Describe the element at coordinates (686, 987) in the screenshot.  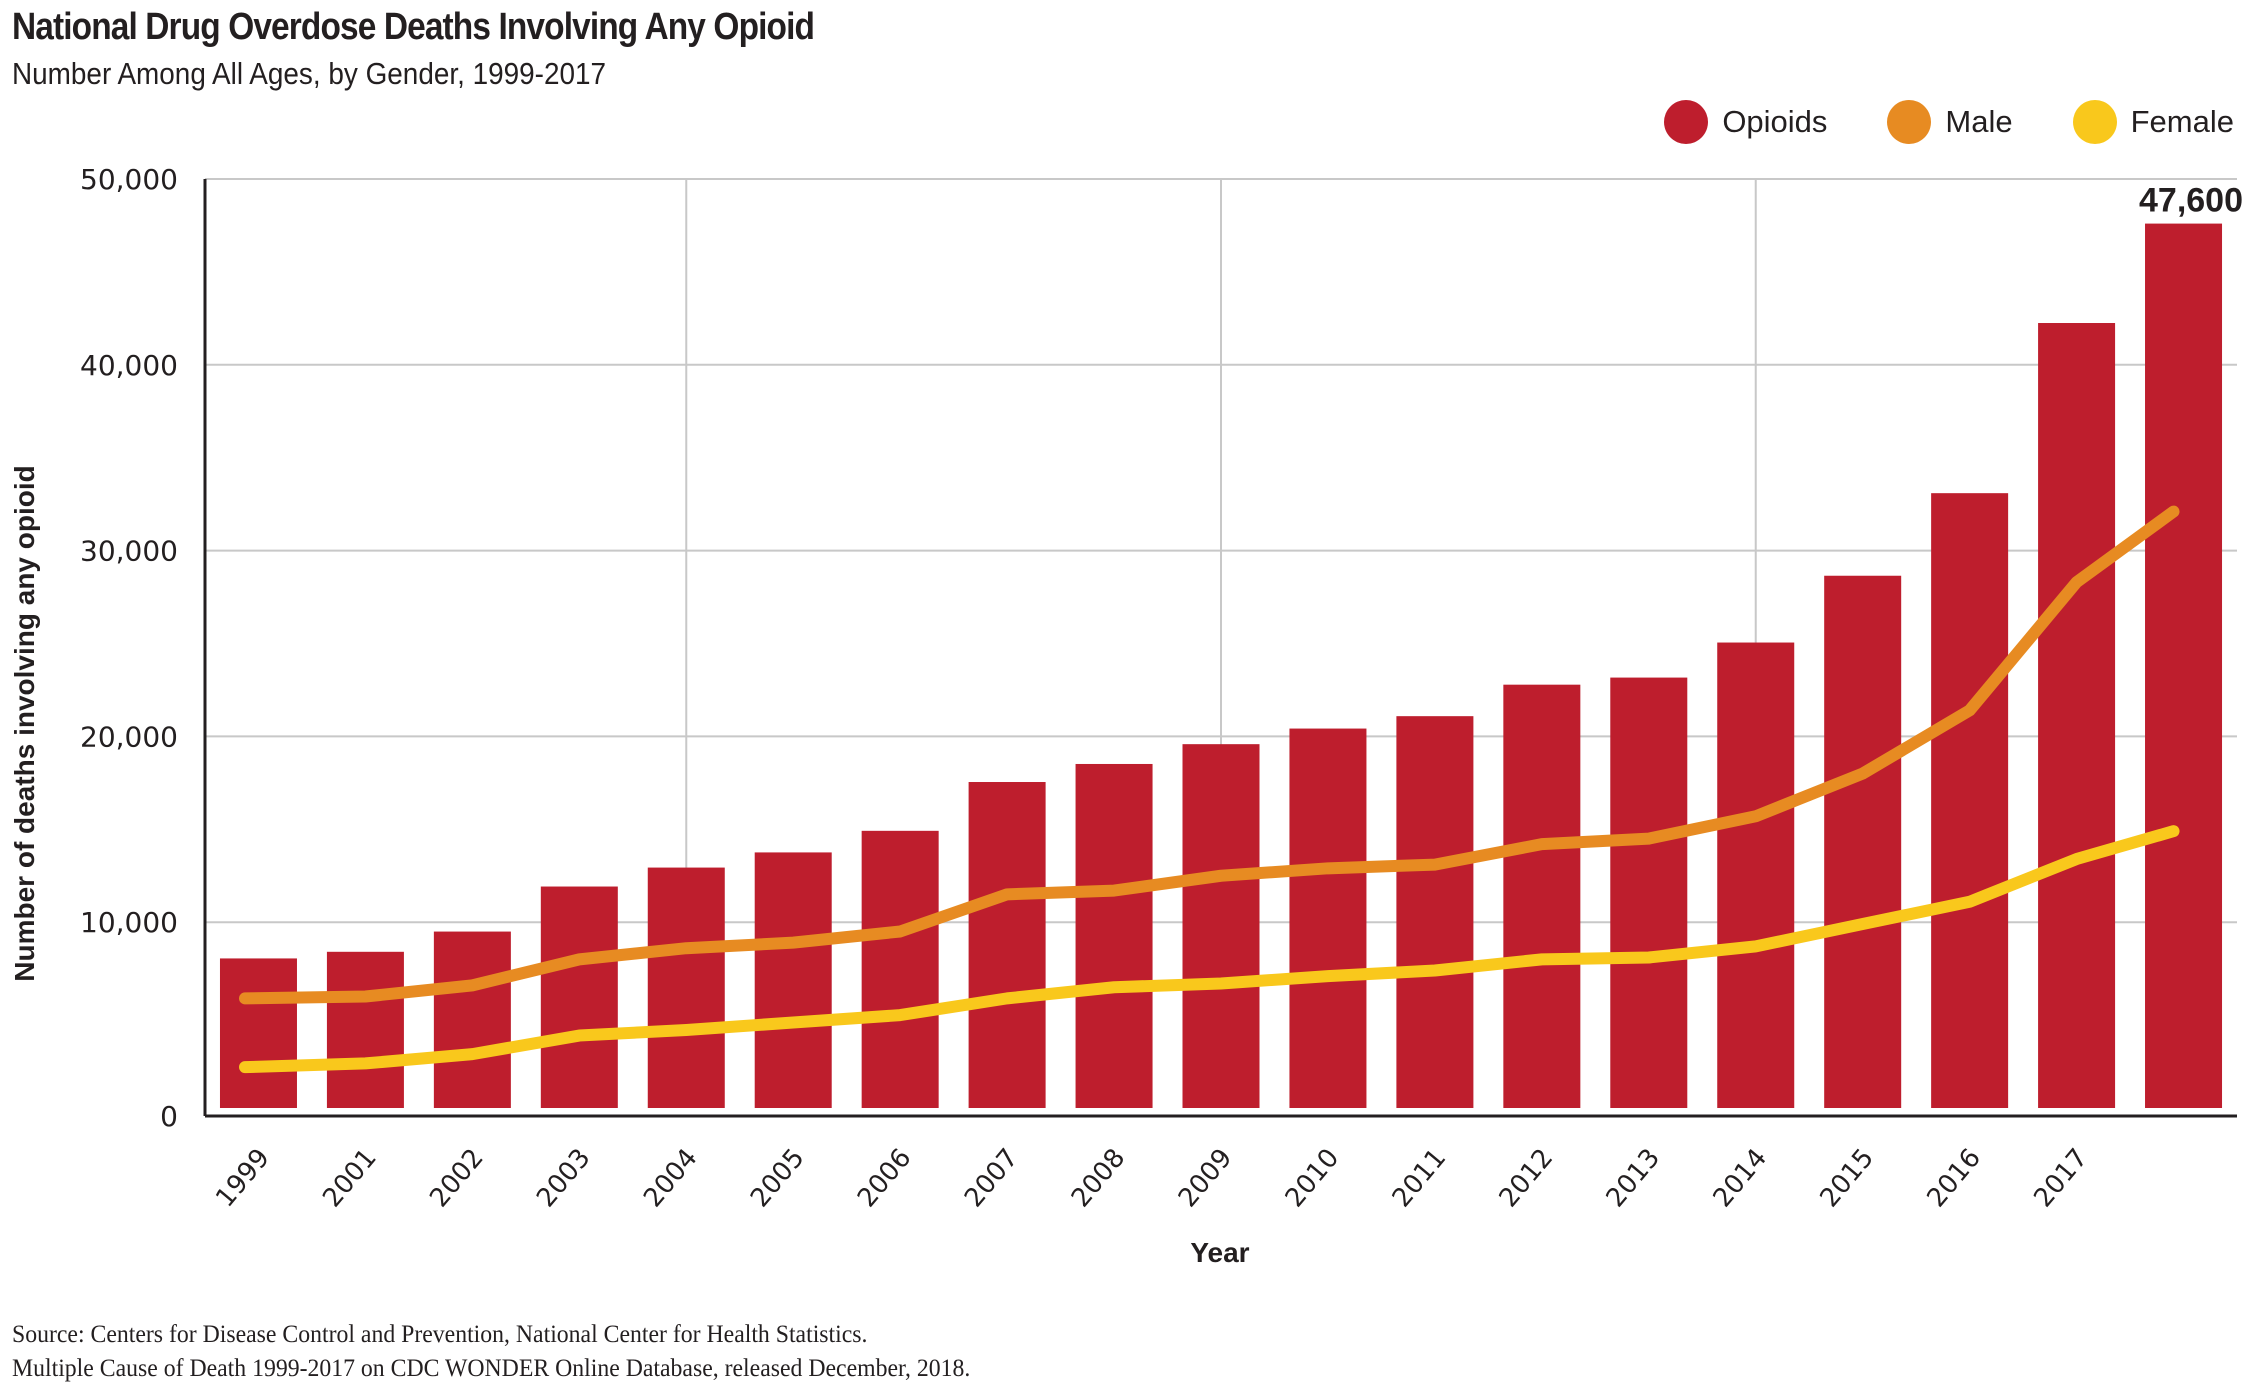
I see `bar-2004` at that location.